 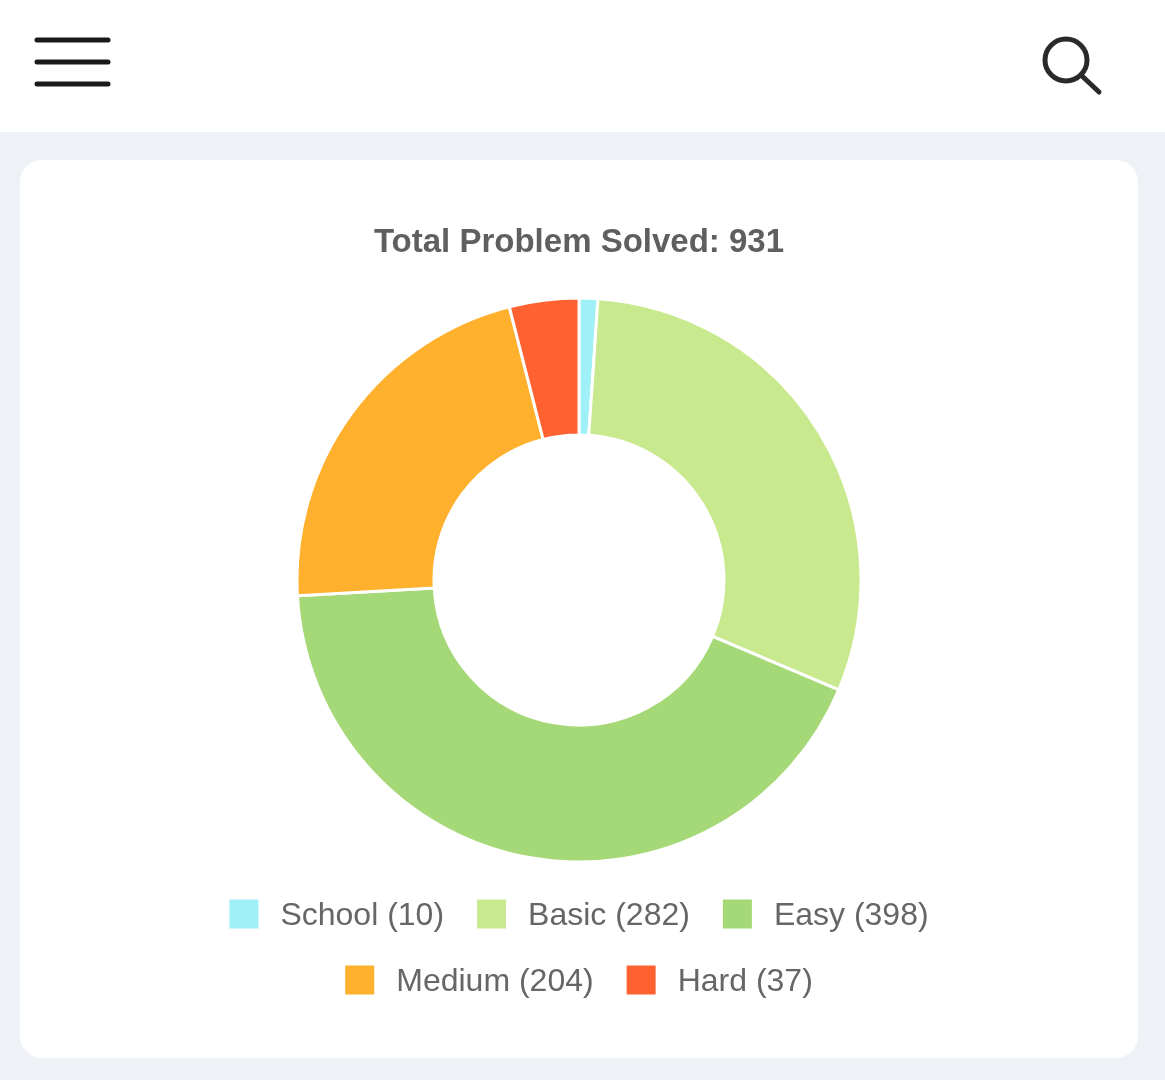 I want to click on legend-label: School (10), so click(x=362, y=914).